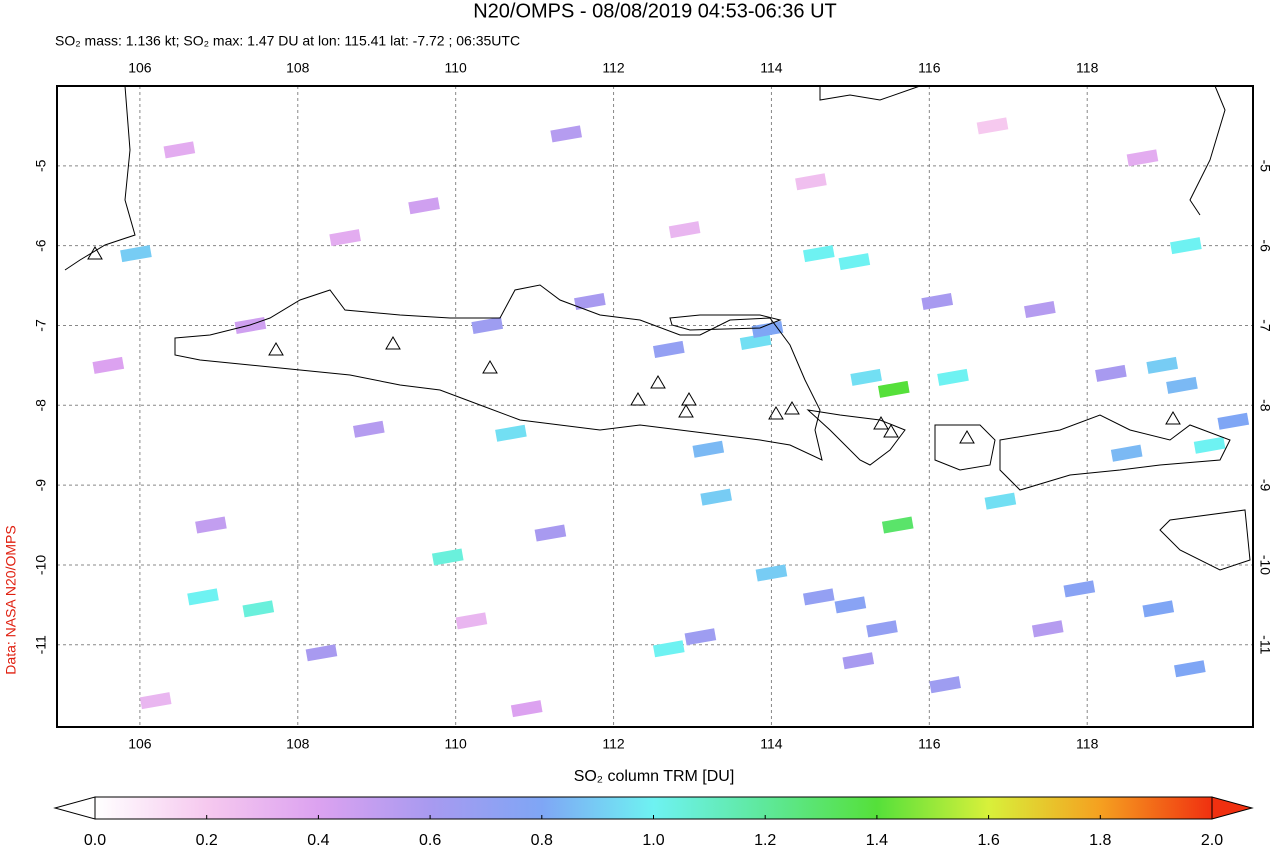 The image size is (1272, 853). What do you see at coordinates (430, 840) in the screenshot?
I see `colorbar-tick-label: 0.6` at bounding box center [430, 840].